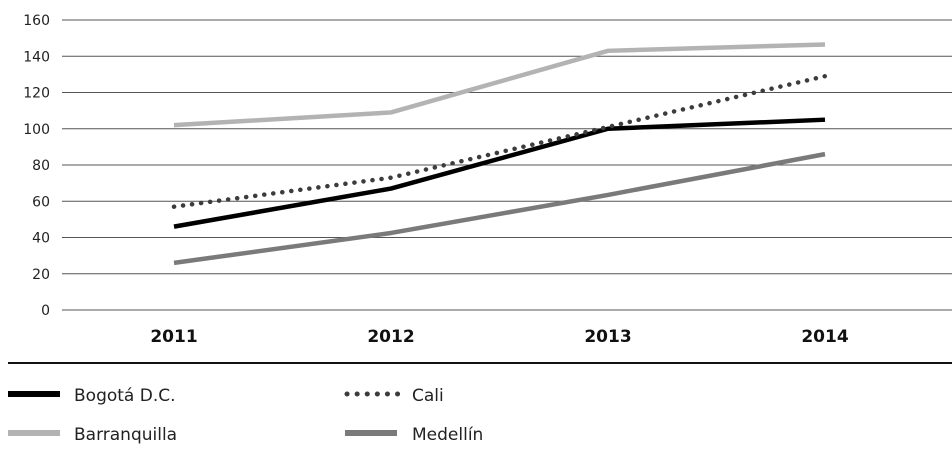 Image resolution: width=952 pixels, height=457 pixels. What do you see at coordinates (428, 396) in the screenshot?
I see `legend-label: Cali` at bounding box center [428, 396].